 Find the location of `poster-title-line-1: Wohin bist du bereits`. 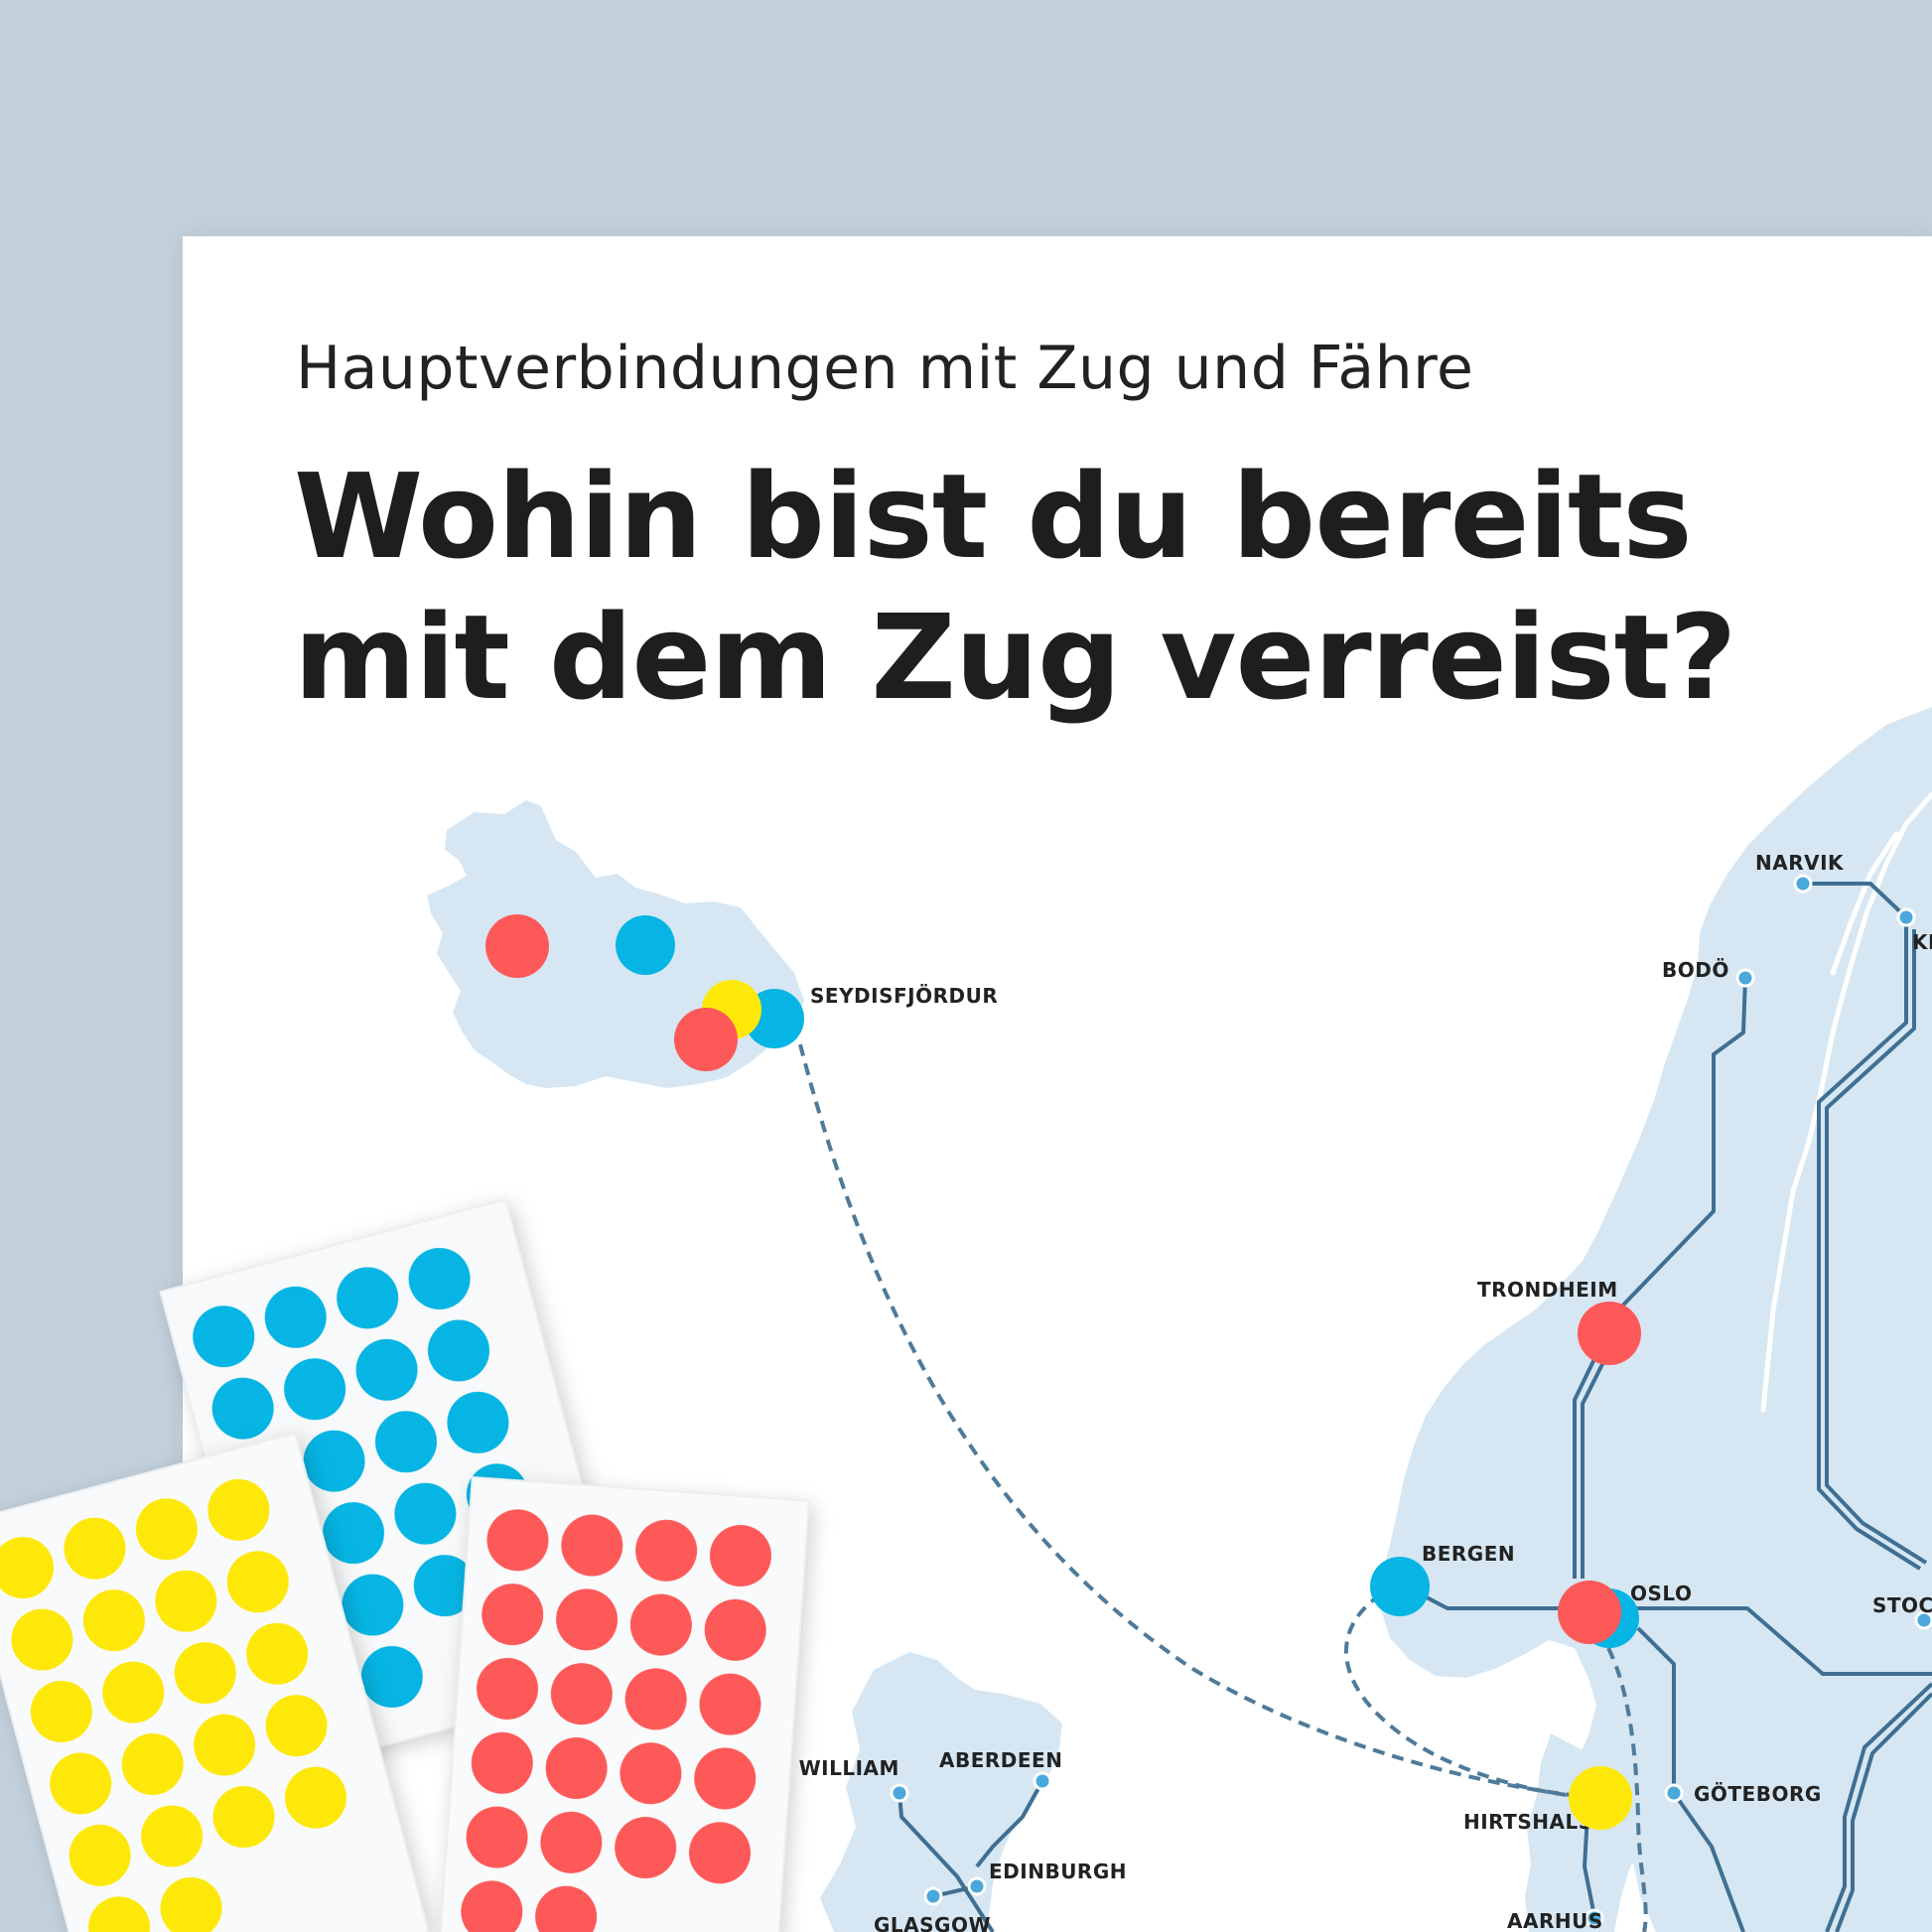

poster-title-line-1: Wohin bist du bereits is located at coordinates (994, 516).